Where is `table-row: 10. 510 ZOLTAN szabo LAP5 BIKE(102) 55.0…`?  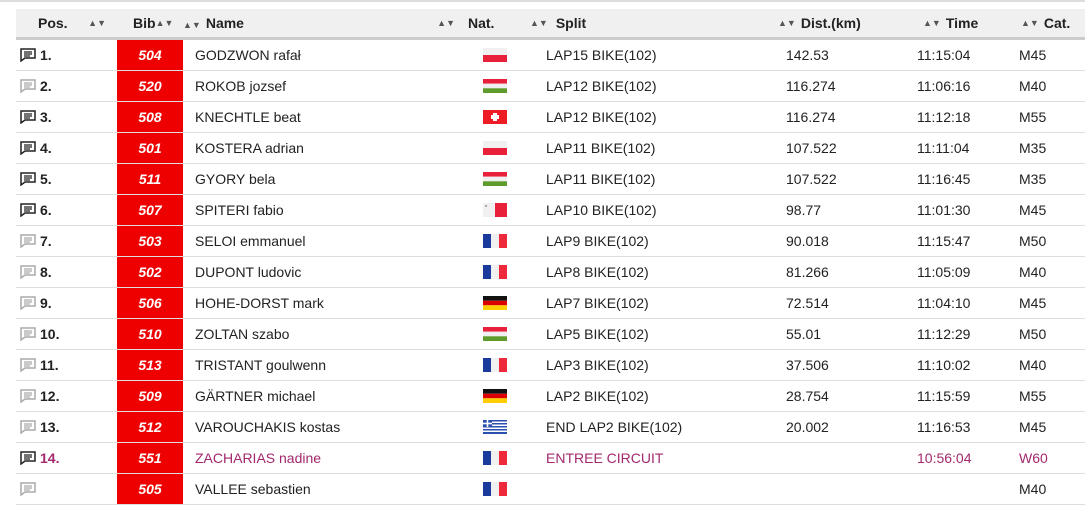
table-row: 10. 510 ZOLTAN szabo LAP5 BIKE(102) 55.0… is located at coordinates (550, 334).